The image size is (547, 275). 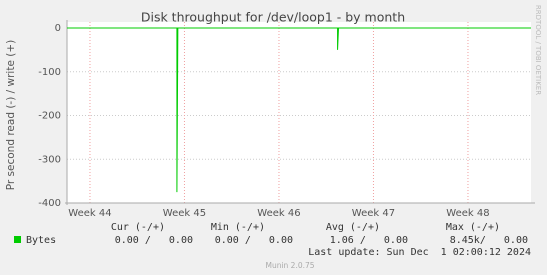 What do you see at coordinates (58, 28) in the screenshot?
I see `y-tick-label: 0` at bounding box center [58, 28].